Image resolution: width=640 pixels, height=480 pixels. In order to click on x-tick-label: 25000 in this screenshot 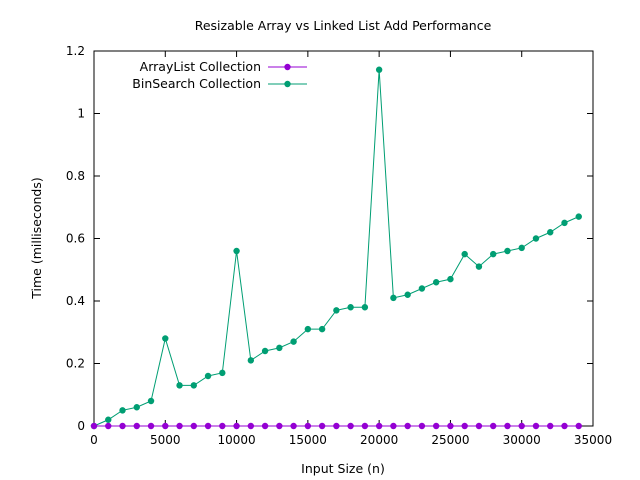, I will do `click(450, 440)`.